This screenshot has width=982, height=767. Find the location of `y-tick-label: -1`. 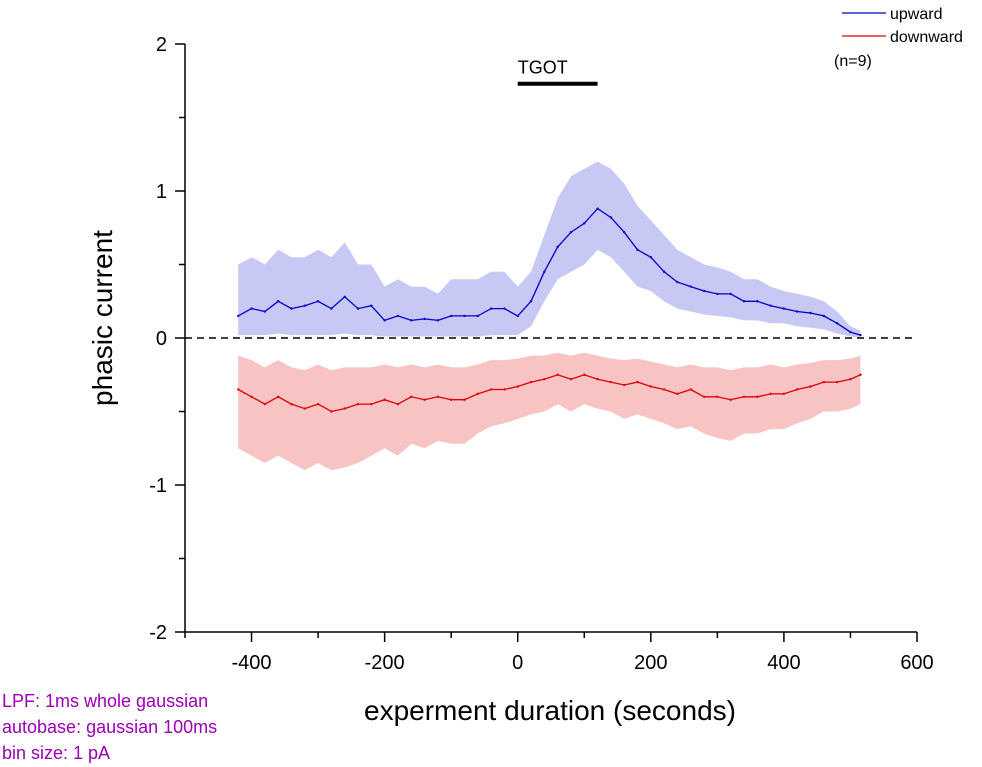

y-tick-label: -1 is located at coordinates (158, 486).